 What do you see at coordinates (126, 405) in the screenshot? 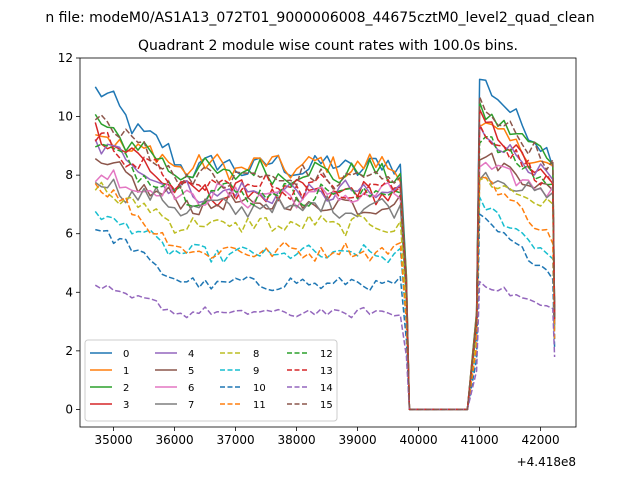
I see `legend-label-3: 3` at bounding box center [126, 405].